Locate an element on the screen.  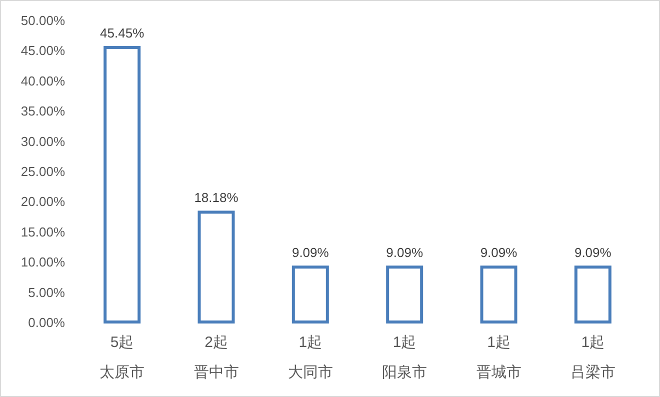
annotation: 5起 is located at coordinates (122, 342).